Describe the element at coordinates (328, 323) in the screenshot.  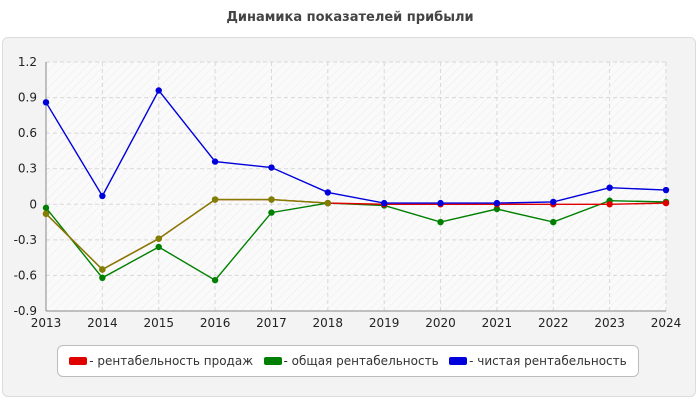
I see `x-tick-label: 2018` at that location.